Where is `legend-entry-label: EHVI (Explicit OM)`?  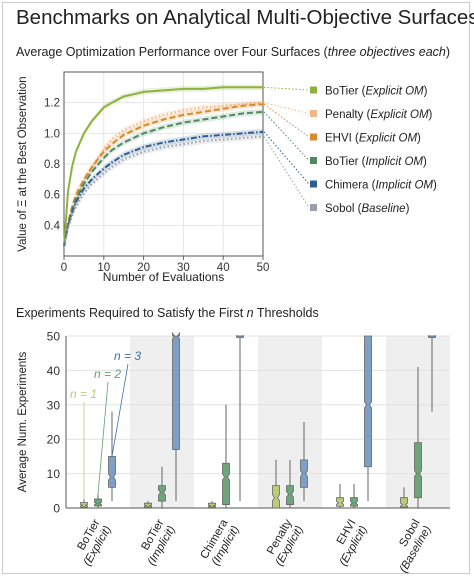 legend-entry-label: EHVI (Explicit OM) is located at coordinates (373, 139).